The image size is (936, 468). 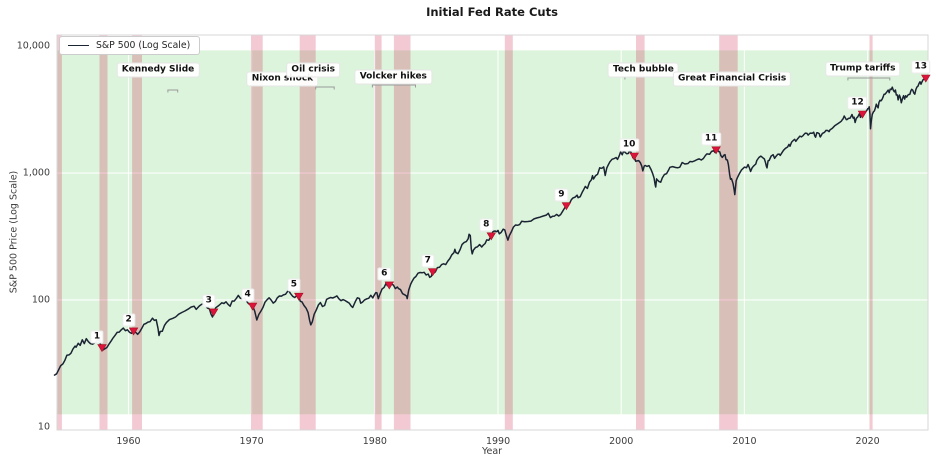 I want to click on rate-cut-number: 5, so click(x=294, y=285).